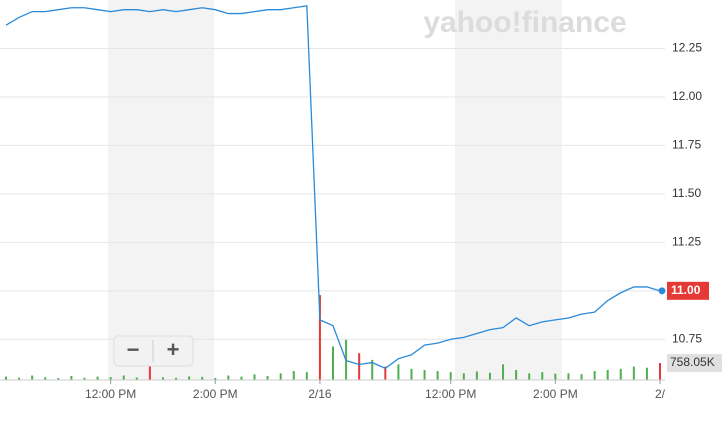 This screenshot has height=422, width=722. I want to click on y-tick-label: 11.75, so click(686, 145).